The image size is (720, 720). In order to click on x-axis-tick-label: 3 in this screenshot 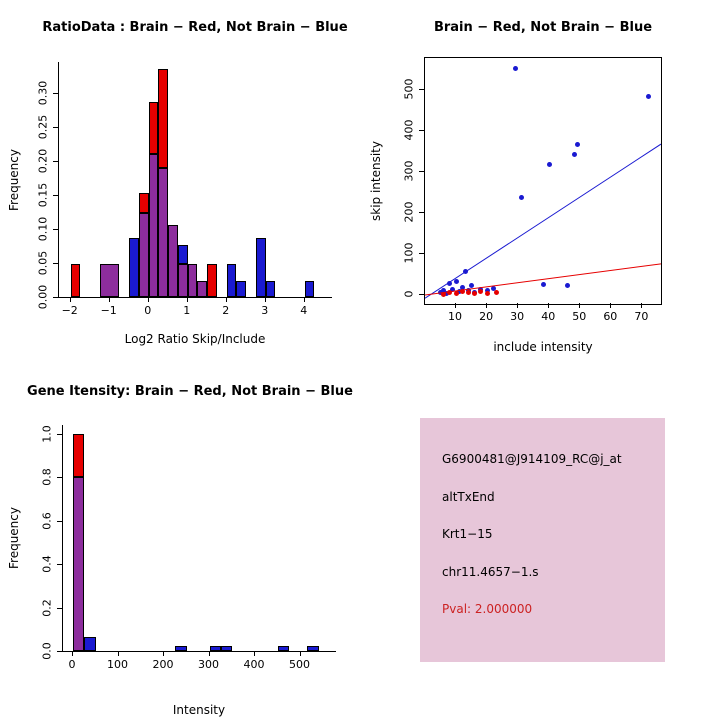, I will do `click(265, 310)`.